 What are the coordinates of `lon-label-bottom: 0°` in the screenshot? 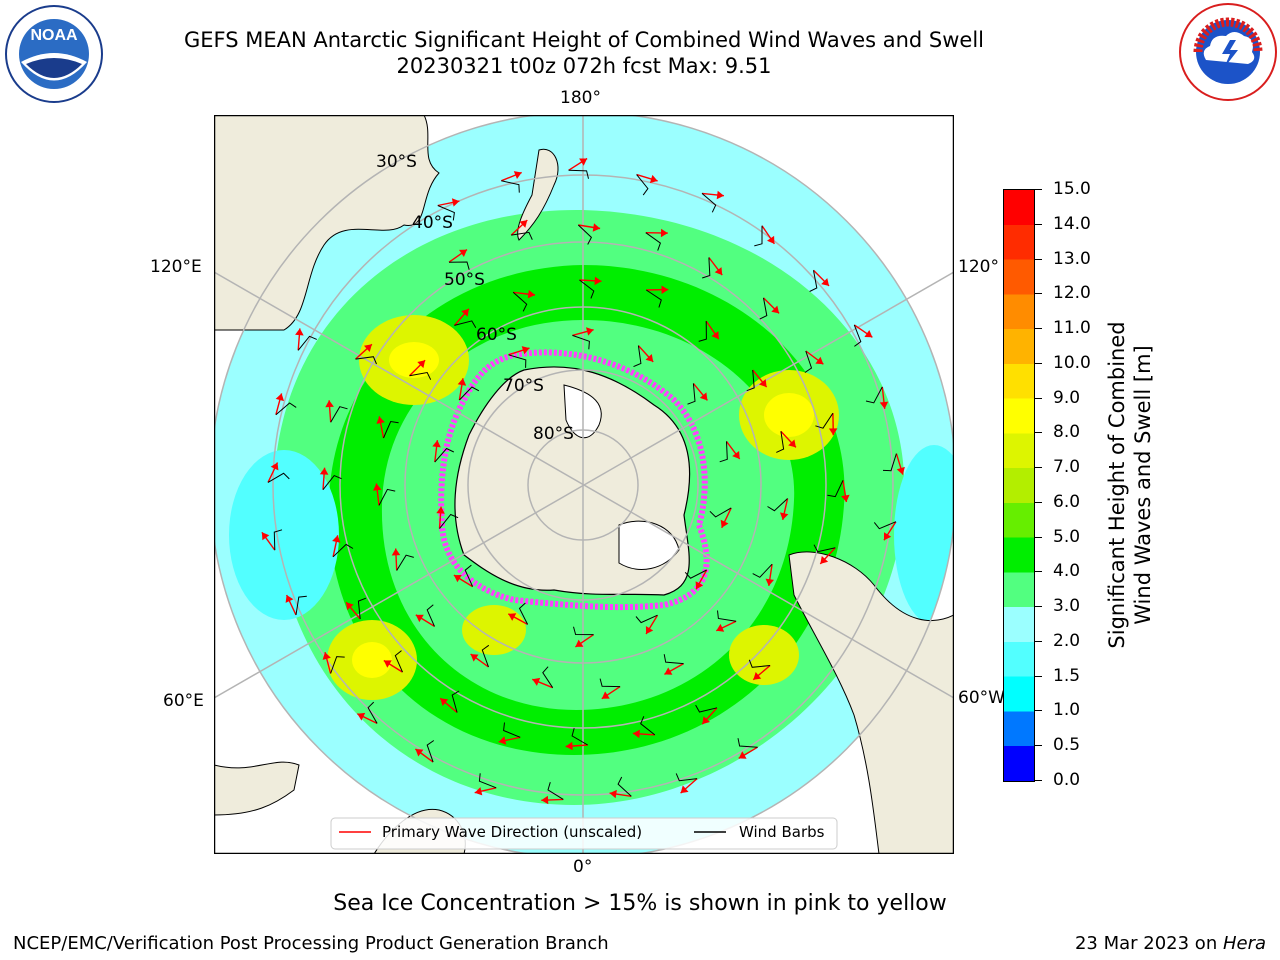 It's located at (583, 867).